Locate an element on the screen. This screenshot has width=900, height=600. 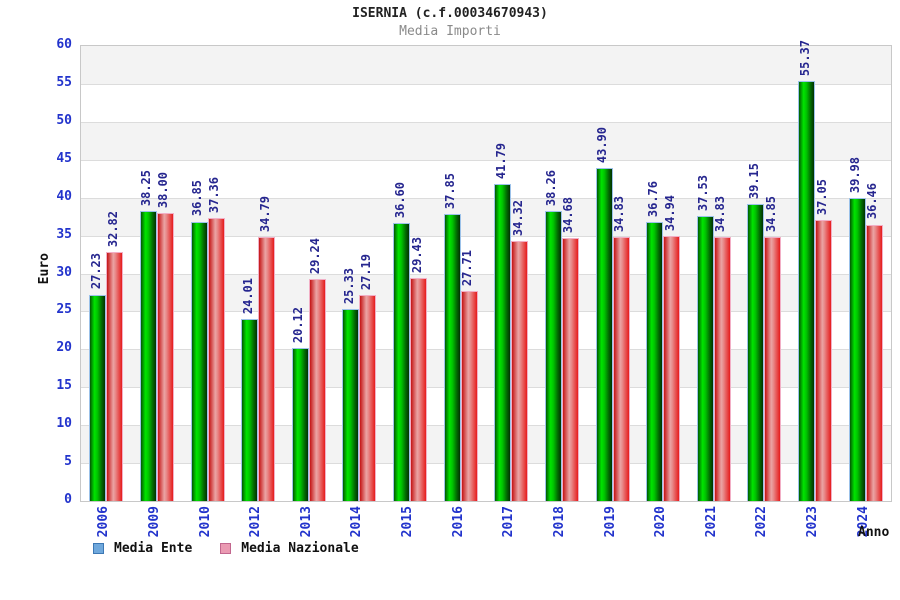
x-tick-label-2015: 2015 is located at coordinates (408, 522).